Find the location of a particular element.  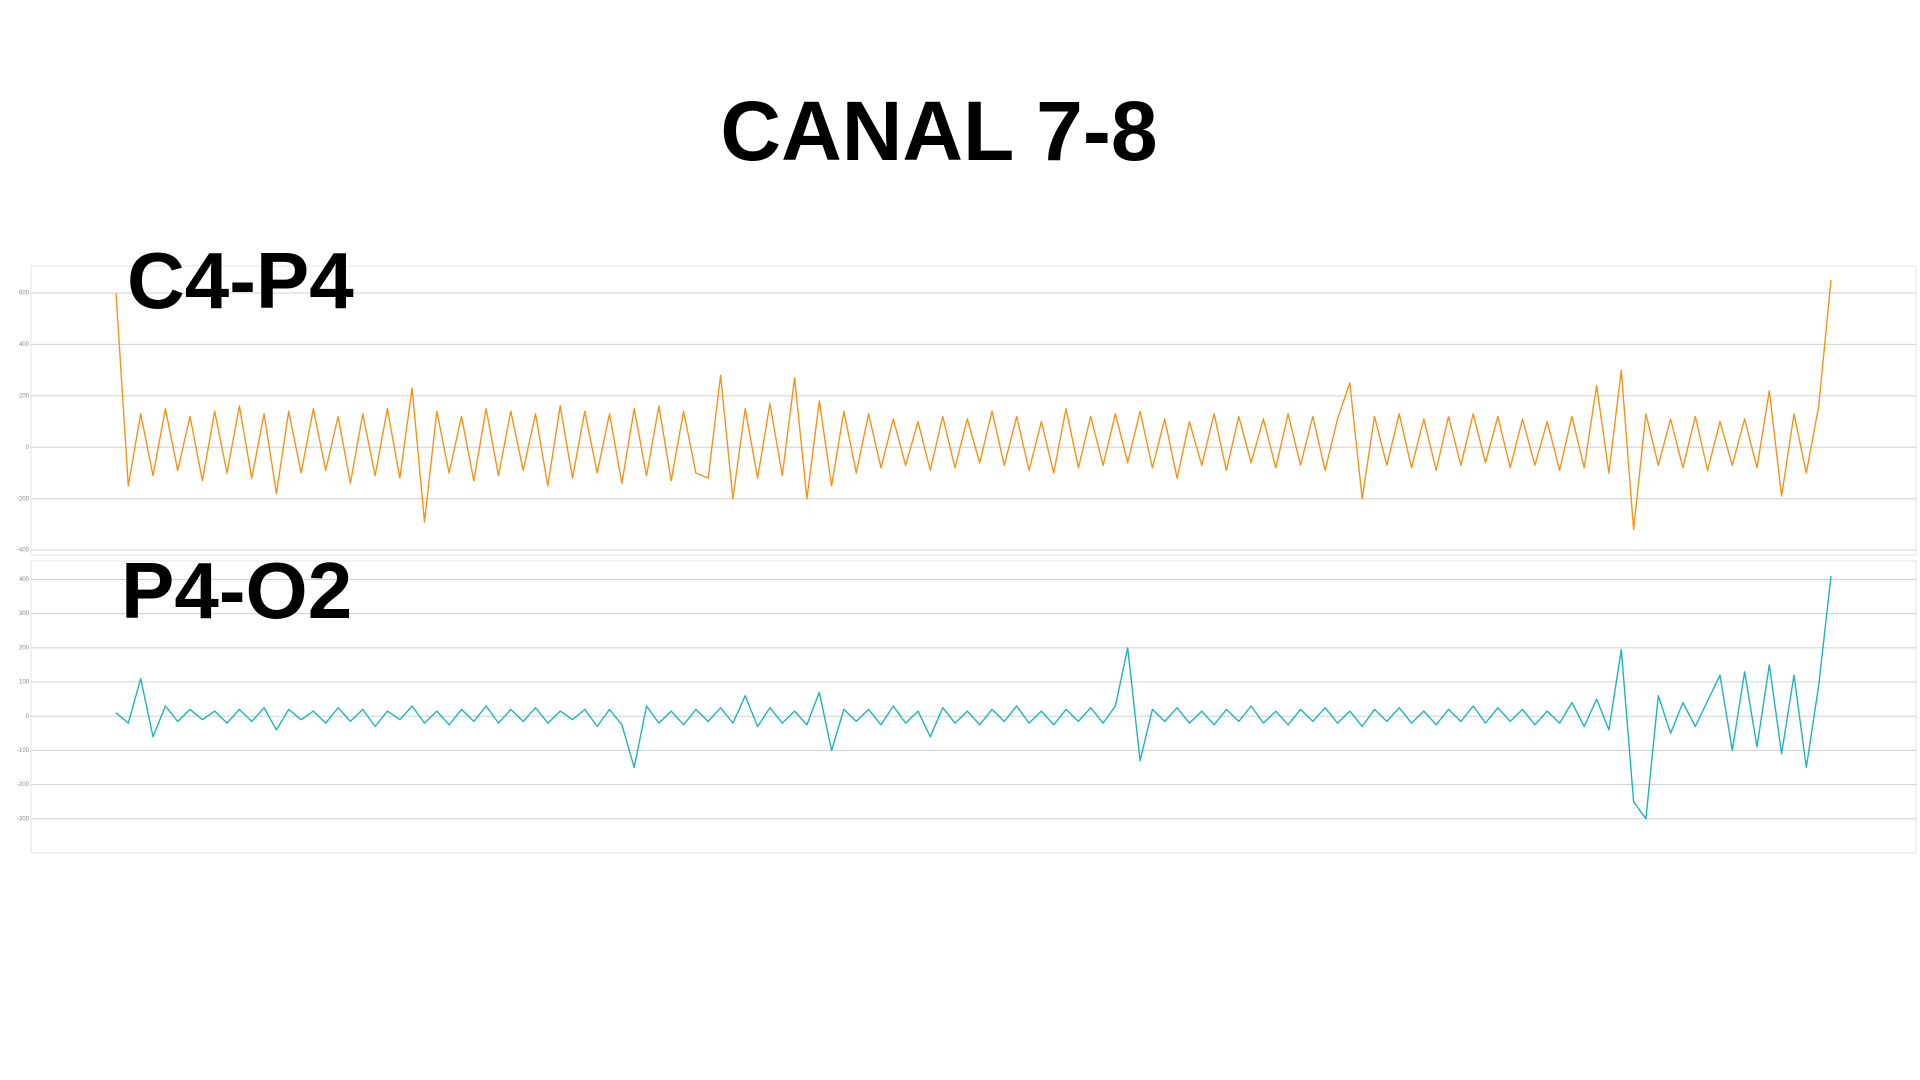

chart-title: P4-O2 is located at coordinates (236, 590).